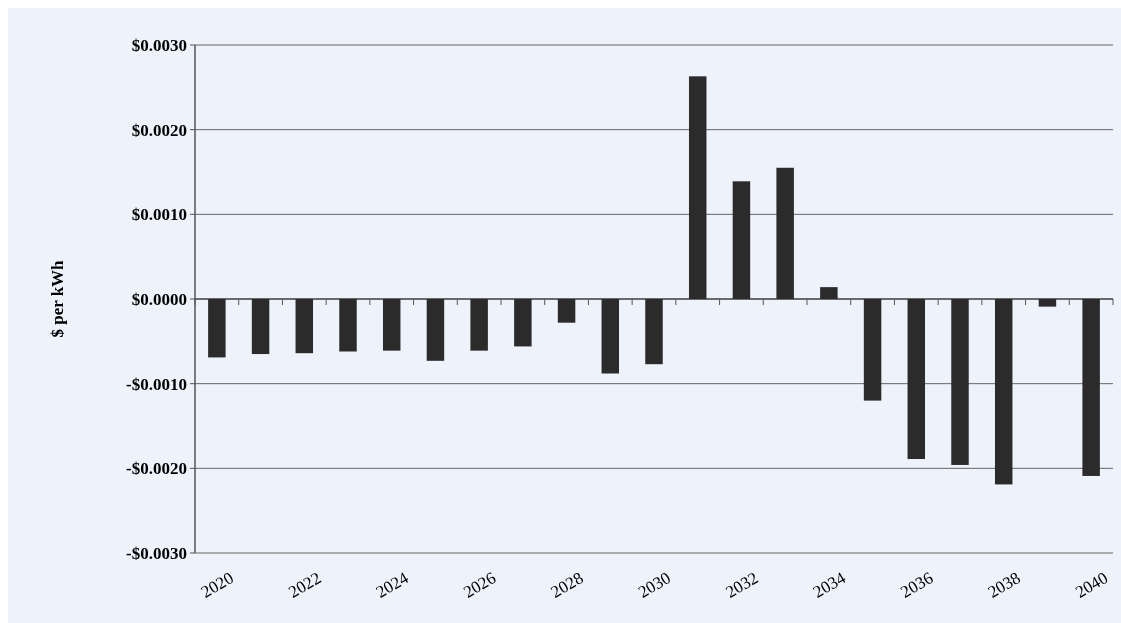 The height and width of the screenshot is (623, 1121). Describe the element at coordinates (305, 585) in the screenshot. I see `x-tick-label: 2022` at that location.